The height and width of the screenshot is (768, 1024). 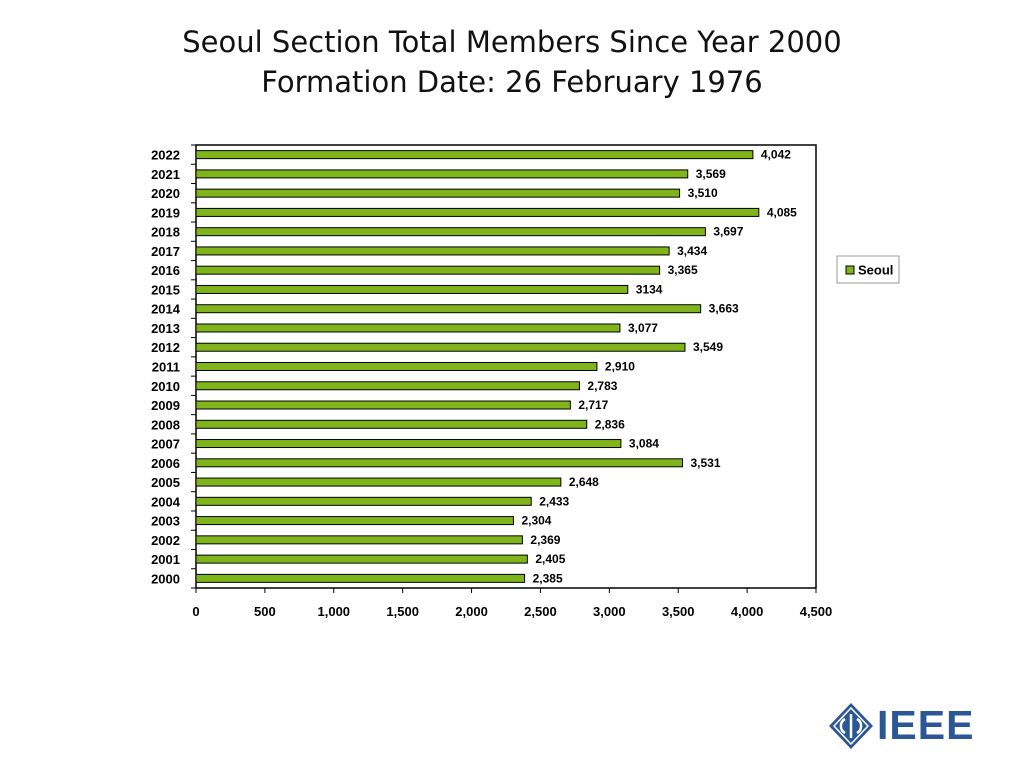 I want to click on y-tick-label: 2019, so click(x=165, y=212).